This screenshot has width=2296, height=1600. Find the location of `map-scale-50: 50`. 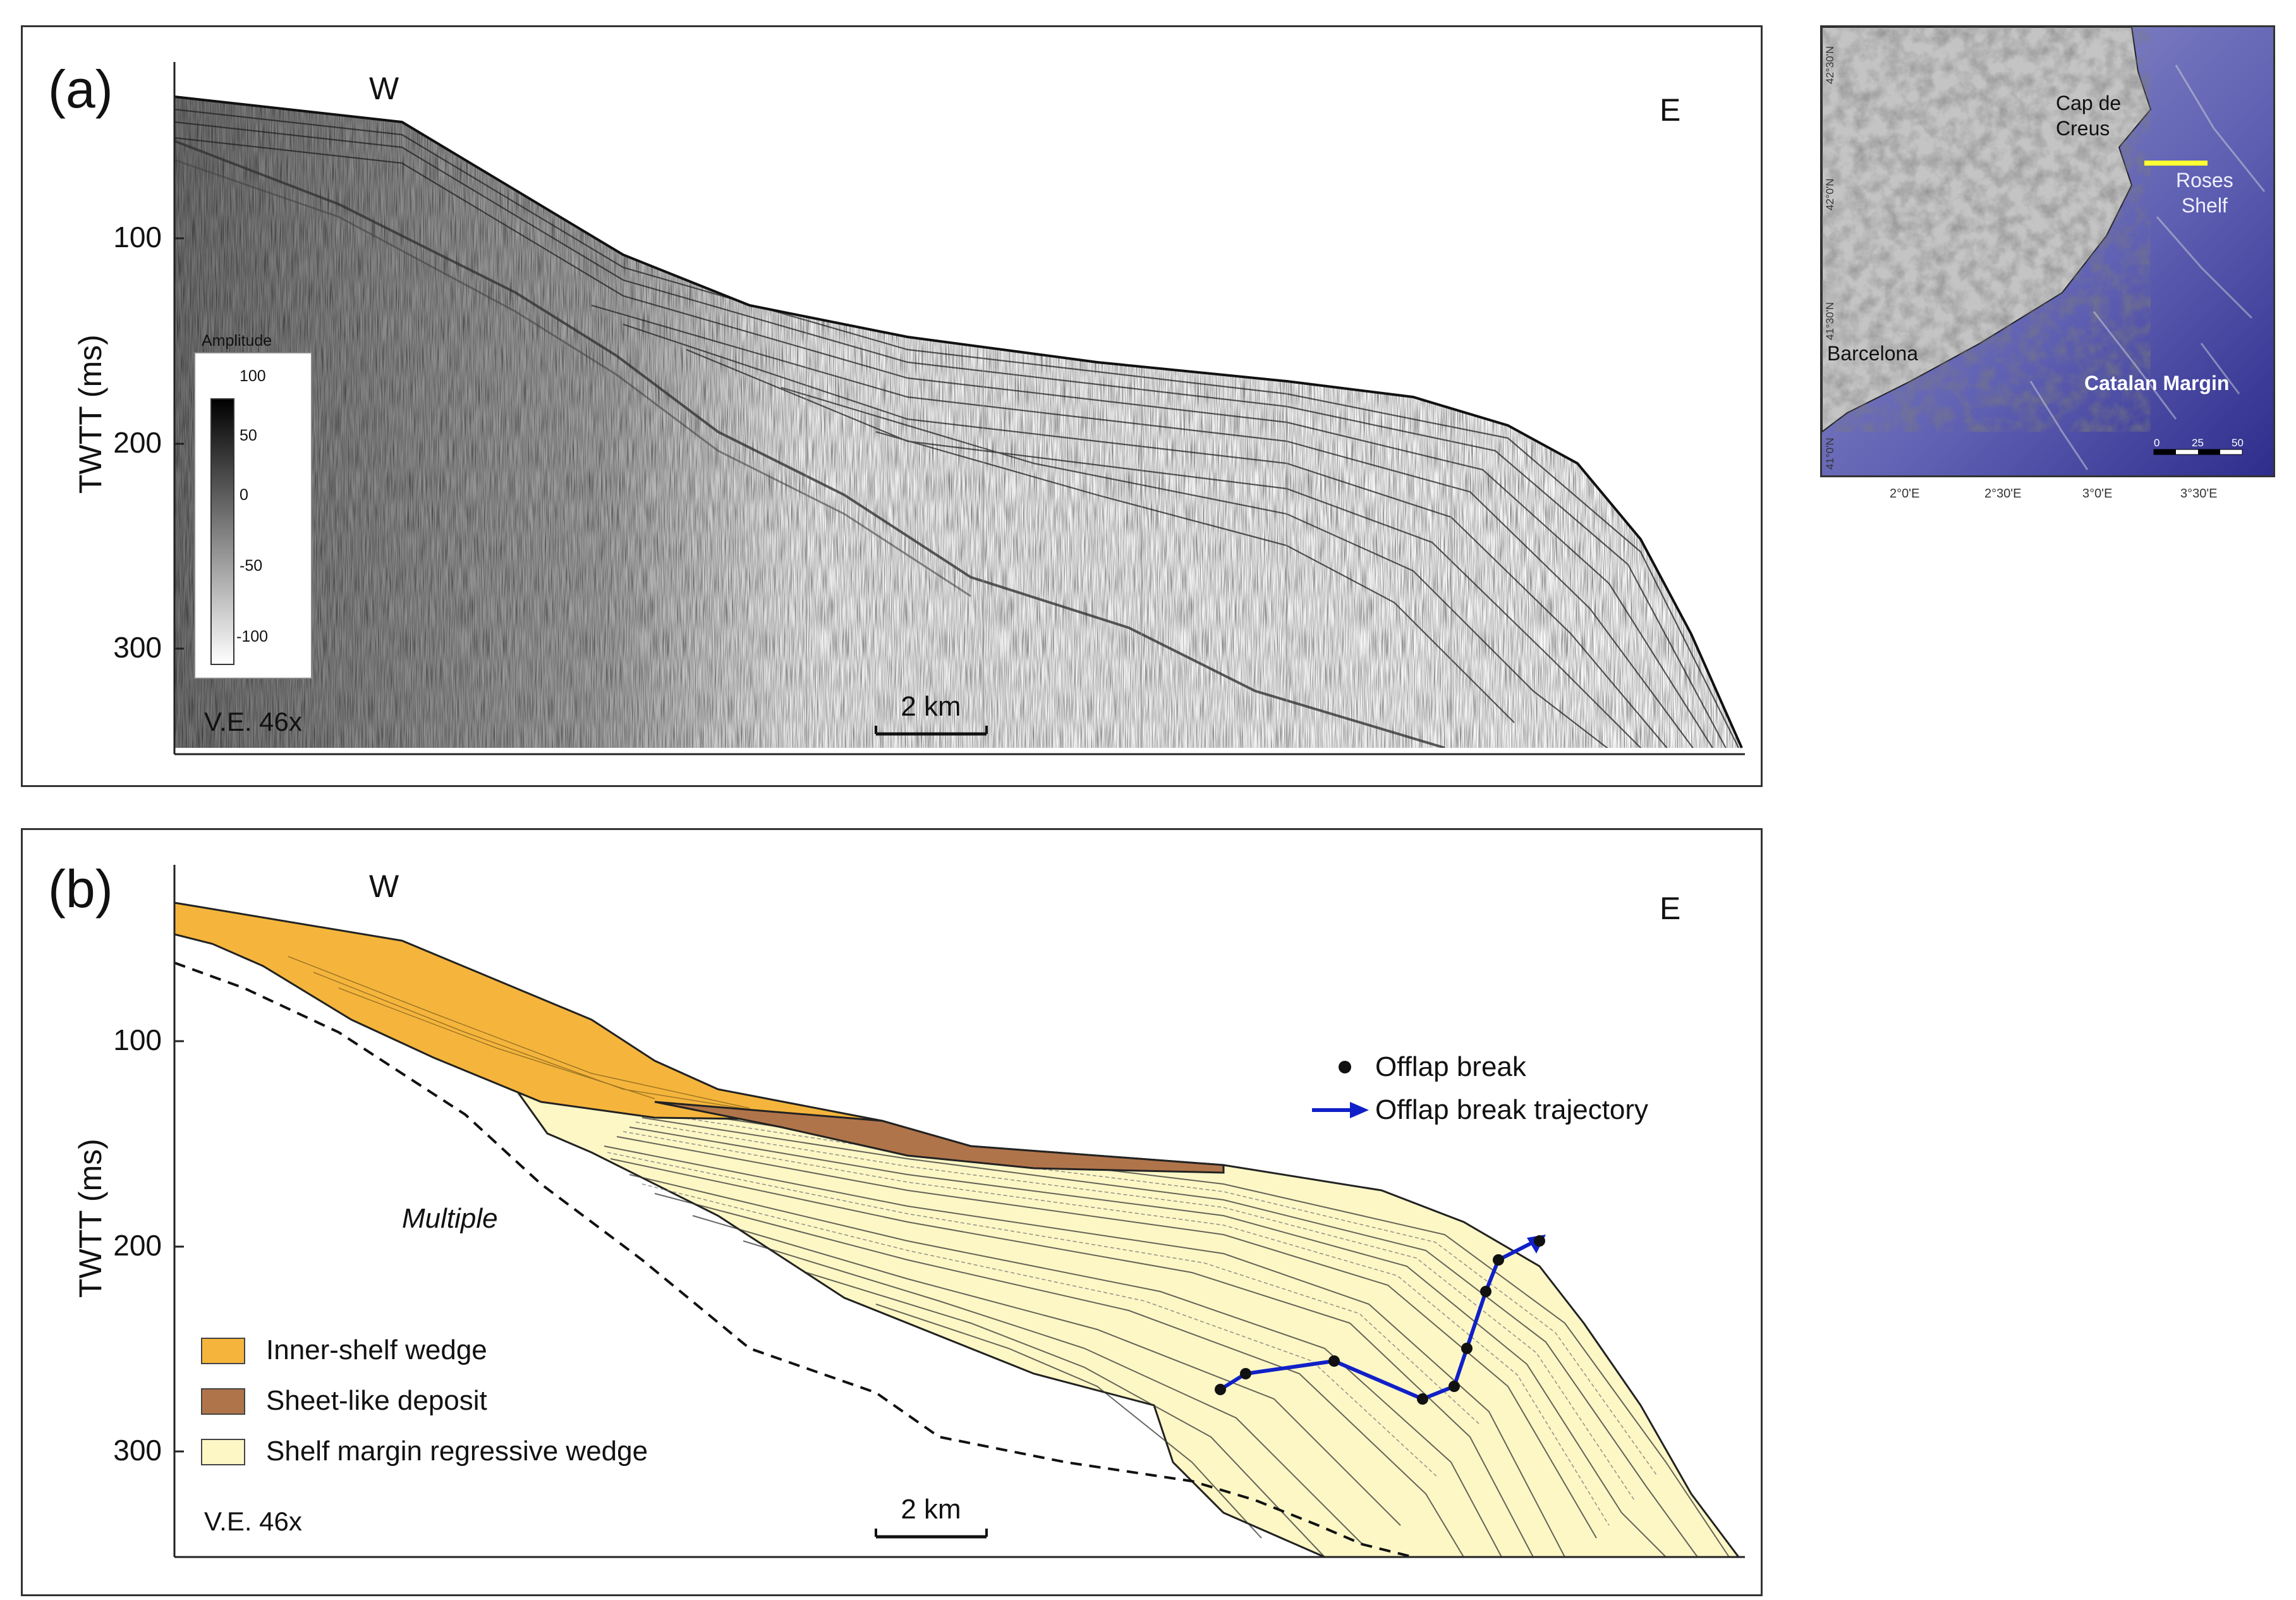

map-scale-50: 50 is located at coordinates (2238, 443).